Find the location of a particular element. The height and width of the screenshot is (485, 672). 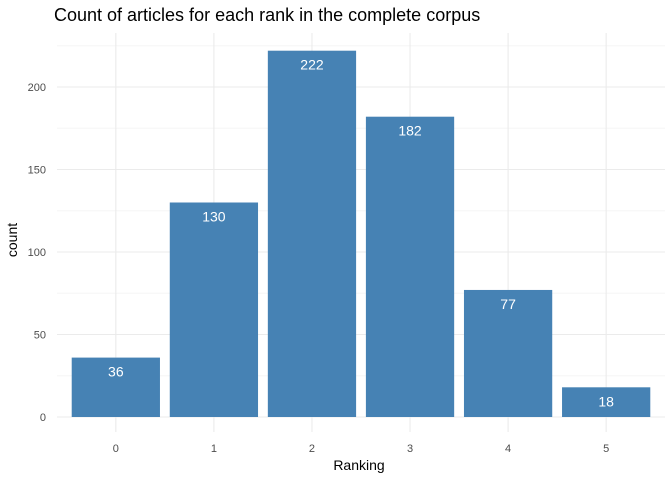

y-tick-label: 100 is located at coordinates (37, 253).